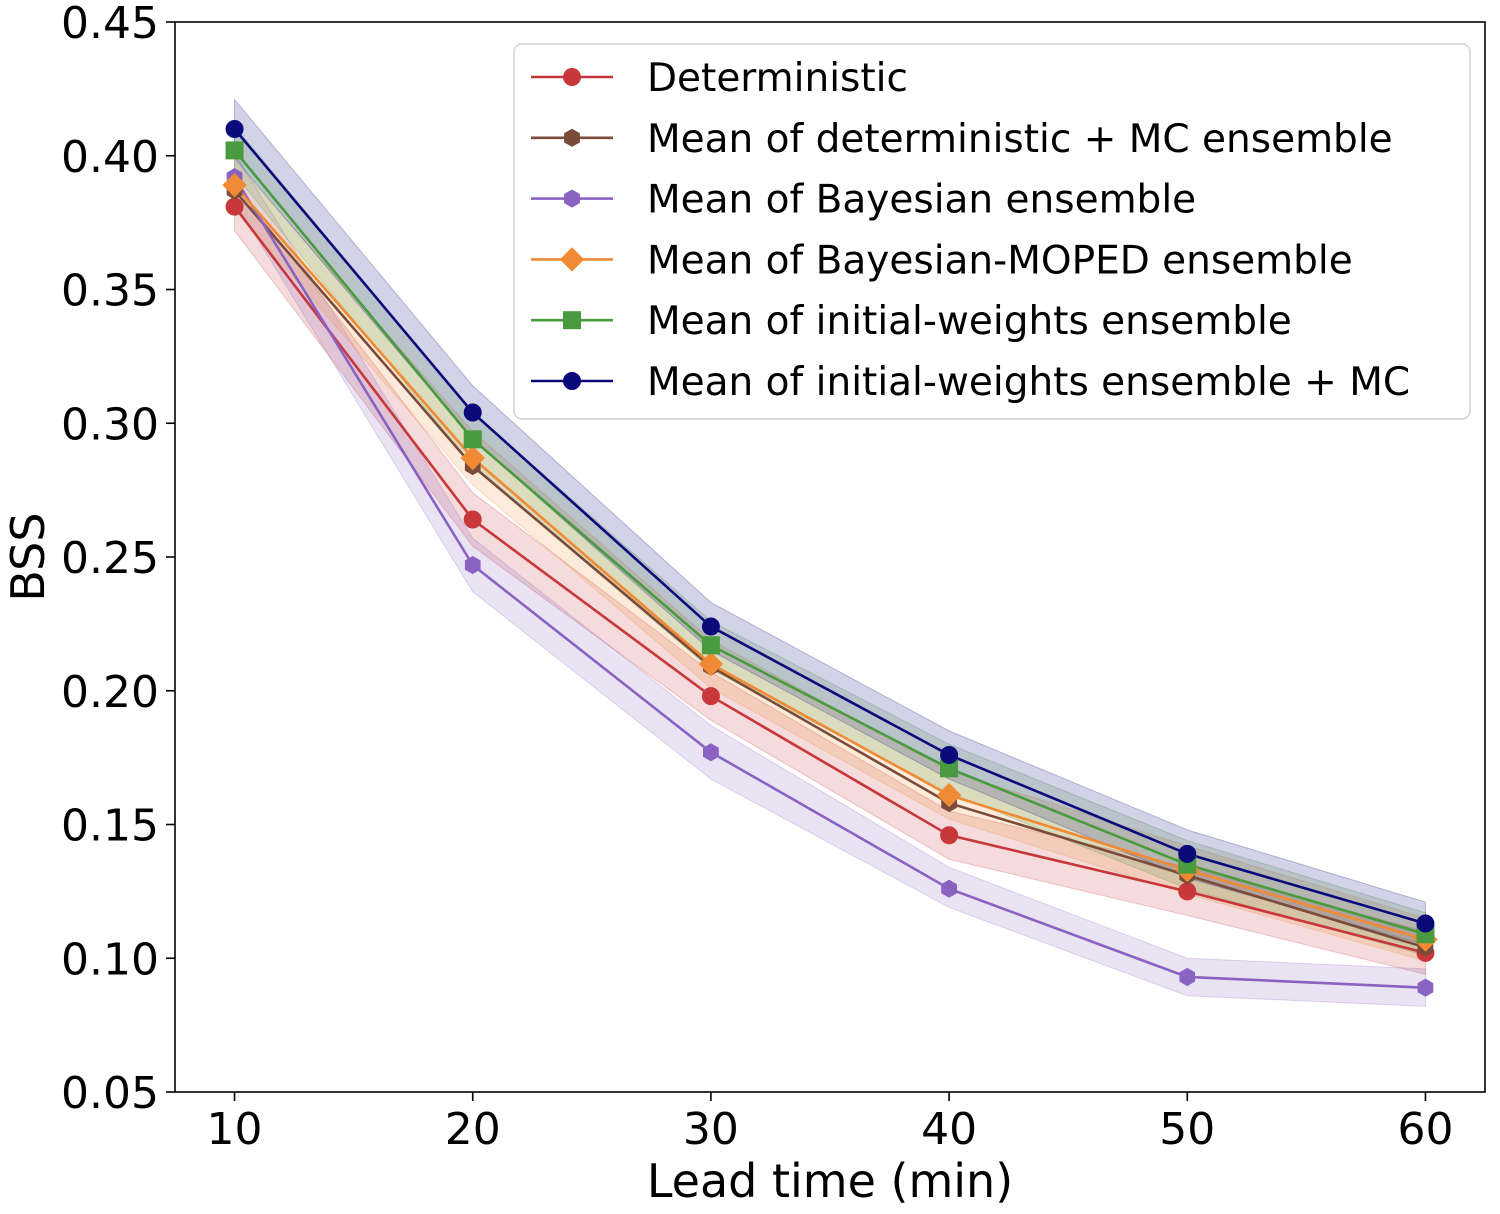 The height and width of the screenshot is (1214, 1500). What do you see at coordinates (110, 424) in the screenshot?
I see `y-tick-label: 0.30` at bounding box center [110, 424].